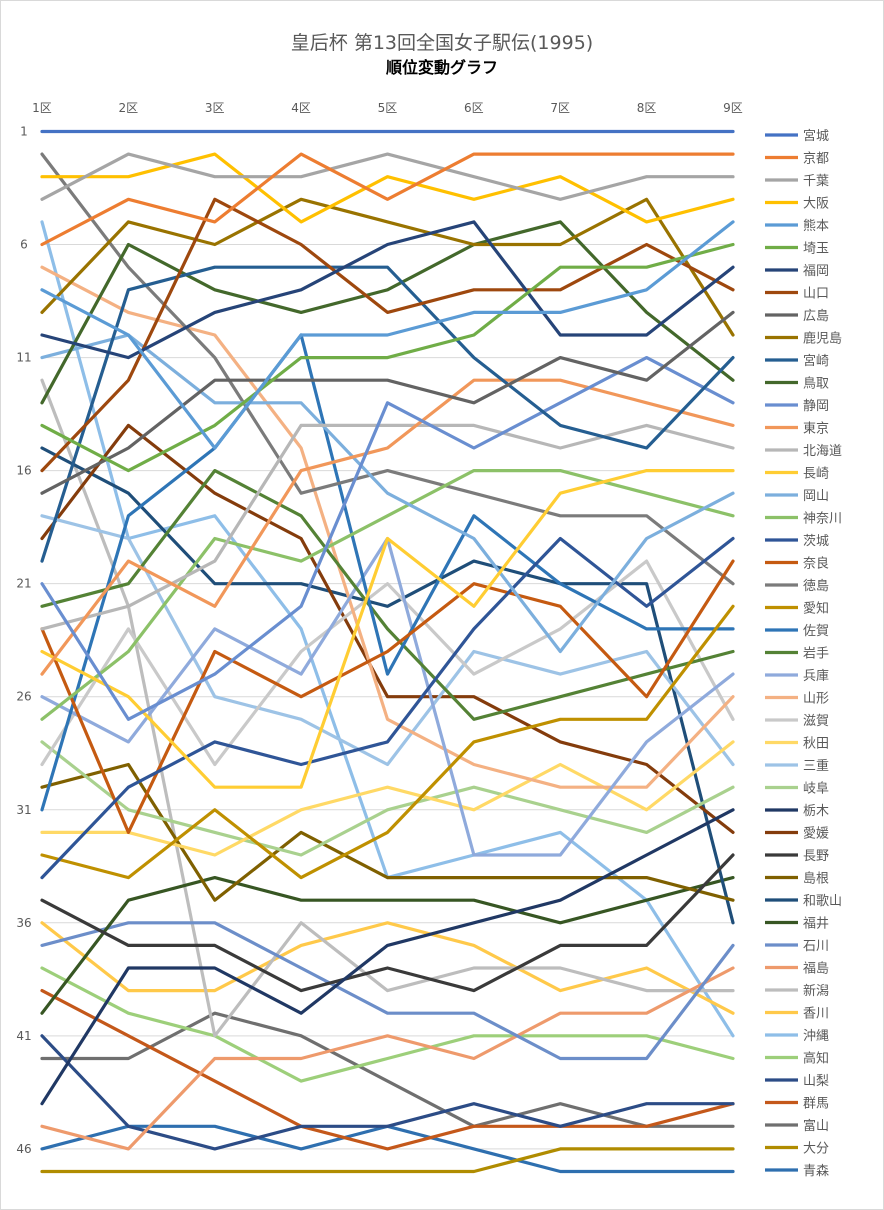  I want to click on legend-label: 奈良, so click(816, 564).